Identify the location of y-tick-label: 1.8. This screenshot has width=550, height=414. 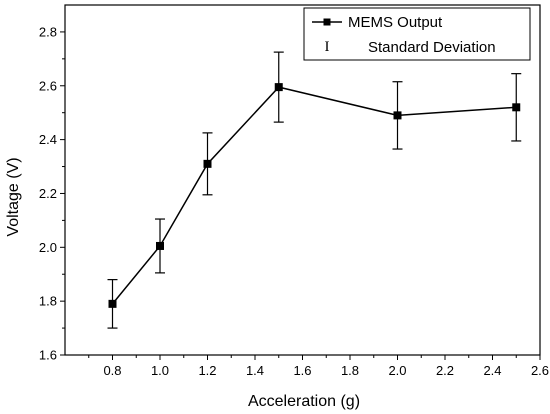
(48, 301).